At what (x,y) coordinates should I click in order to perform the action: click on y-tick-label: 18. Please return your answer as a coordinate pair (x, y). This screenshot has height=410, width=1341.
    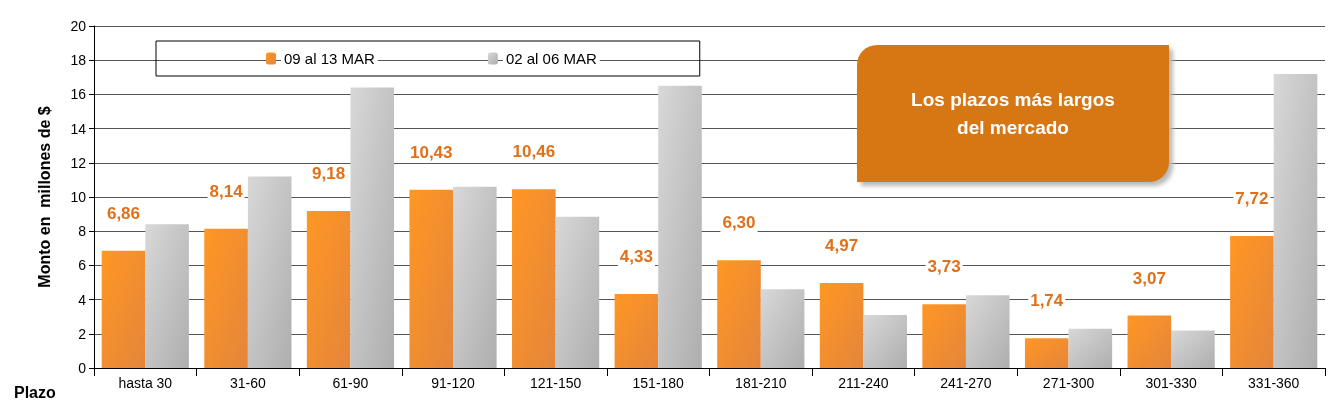
    Looking at the image, I should click on (78, 60).